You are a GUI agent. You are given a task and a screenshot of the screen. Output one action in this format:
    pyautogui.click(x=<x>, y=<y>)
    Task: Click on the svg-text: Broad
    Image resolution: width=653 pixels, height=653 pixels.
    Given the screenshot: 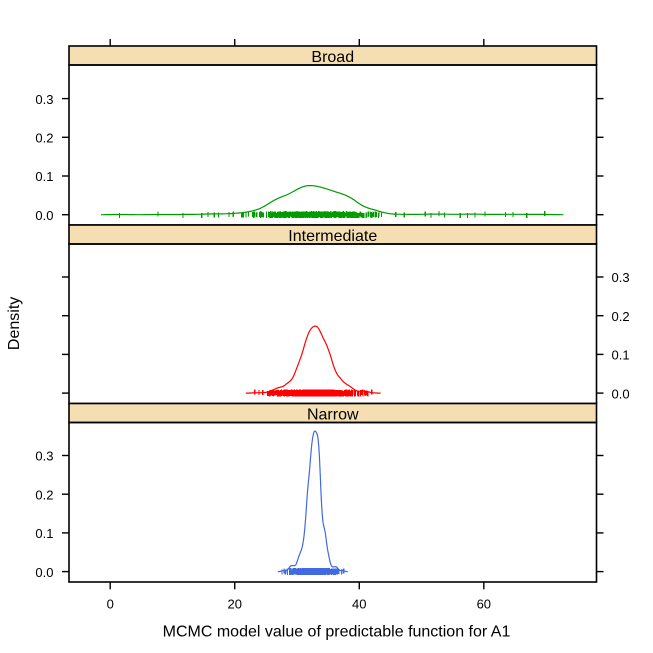 What is the action you would take?
    pyautogui.click(x=332, y=57)
    